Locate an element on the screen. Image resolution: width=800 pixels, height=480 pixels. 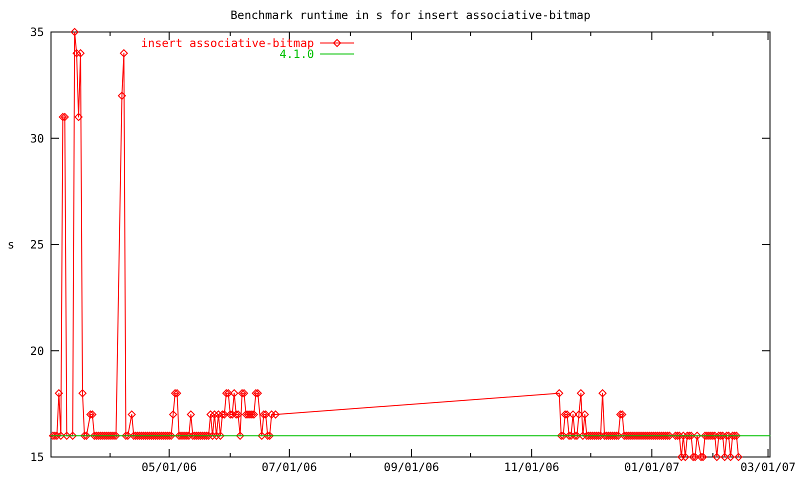
y-tick-label: 15 is located at coordinates (37, 457).